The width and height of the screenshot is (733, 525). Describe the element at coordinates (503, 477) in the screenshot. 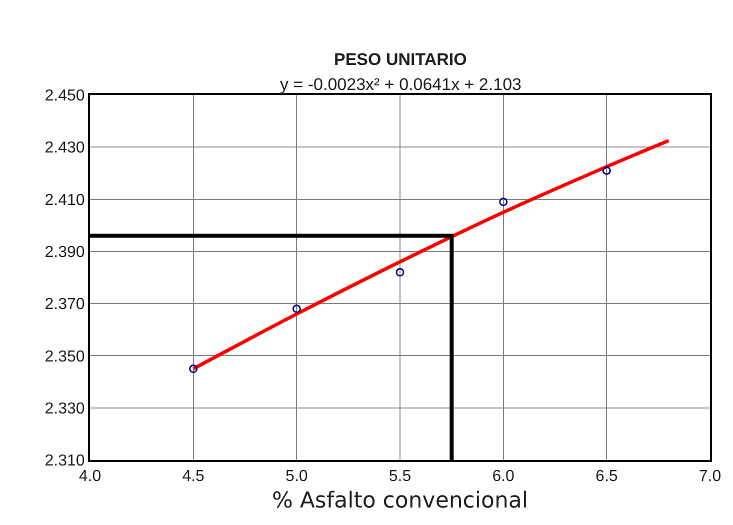

I see `x-tick-label: 6.0` at that location.